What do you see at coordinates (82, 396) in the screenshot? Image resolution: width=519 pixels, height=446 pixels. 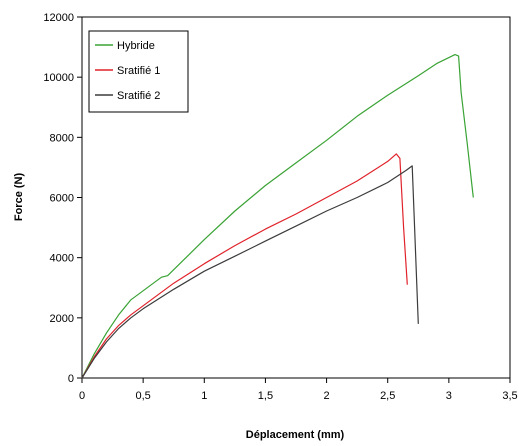 I see `x-tick-label: 0` at bounding box center [82, 396].